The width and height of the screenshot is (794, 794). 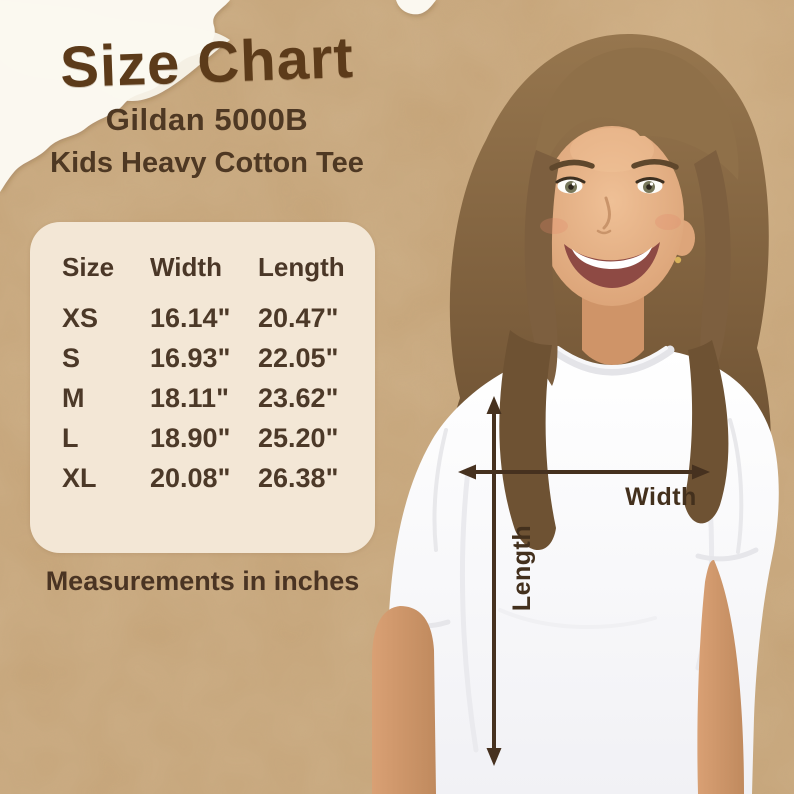 What do you see at coordinates (88, 266) in the screenshot?
I see `header-size: Size` at bounding box center [88, 266].